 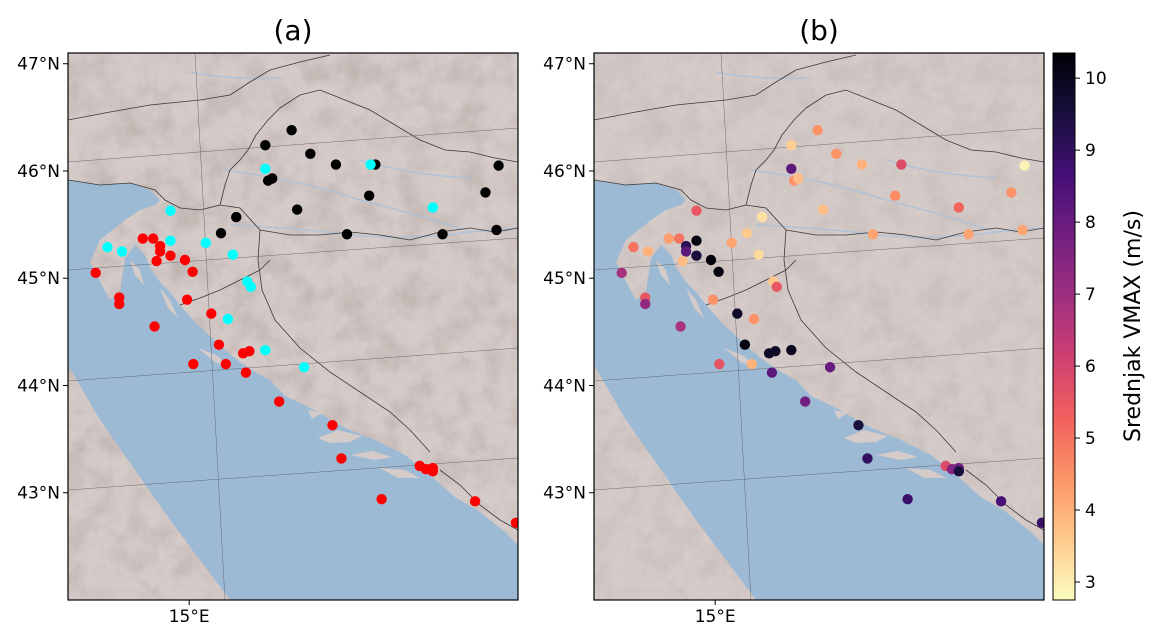 What do you see at coordinates (1096, 79) in the screenshot?
I see `colorbar-tick-label: 10` at bounding box center [1096, 79].